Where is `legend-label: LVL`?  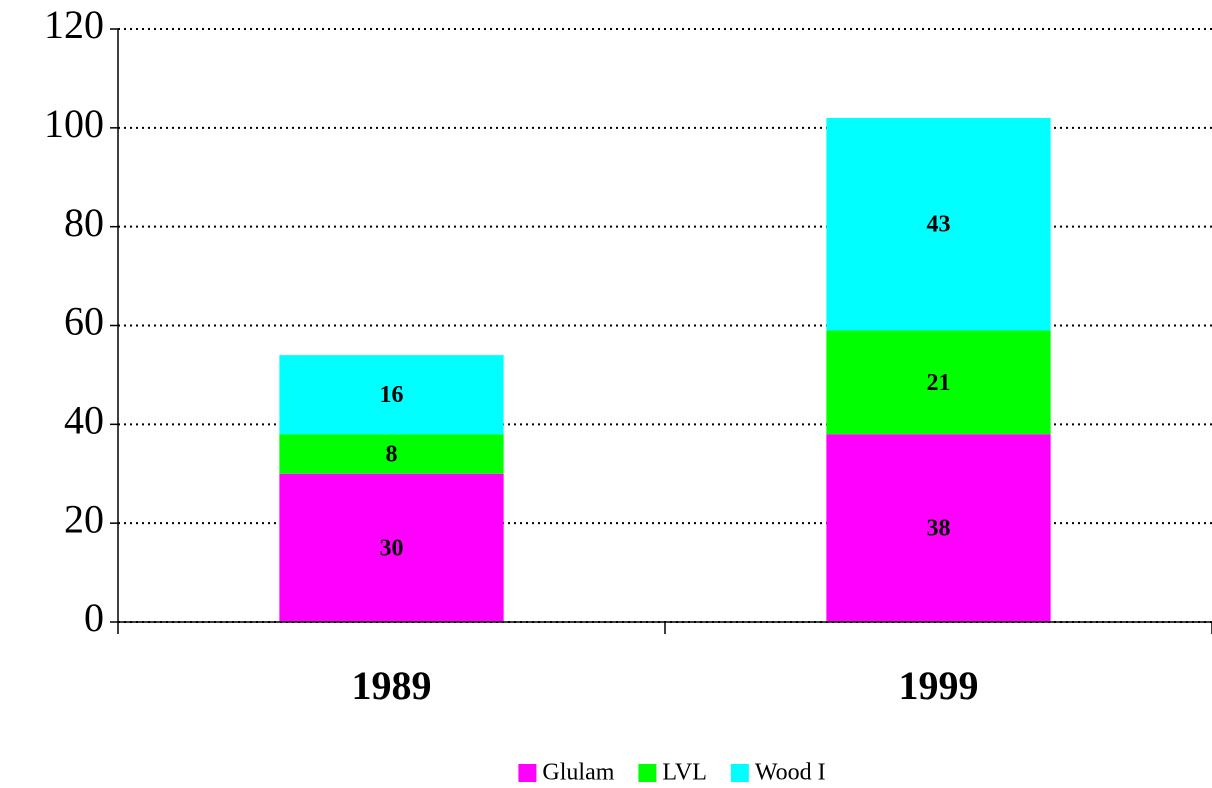
legend-label: LVL is located at coordinates (684, 773).